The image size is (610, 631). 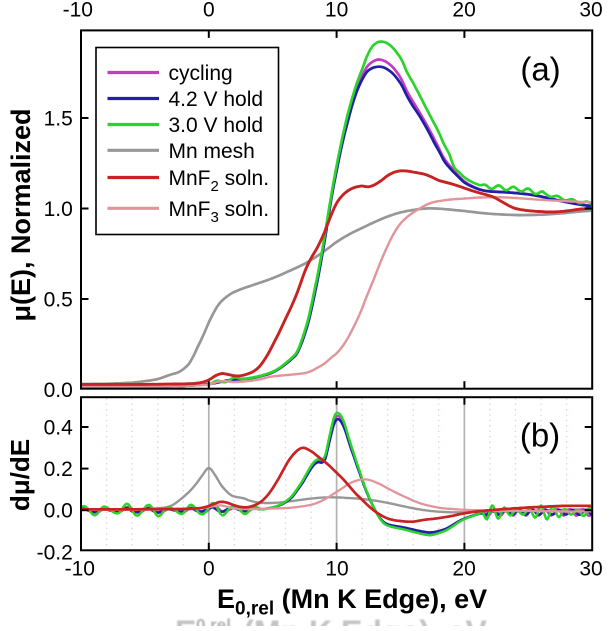 I want to click on svg-text: 0.2, so click(x=58, y=469).